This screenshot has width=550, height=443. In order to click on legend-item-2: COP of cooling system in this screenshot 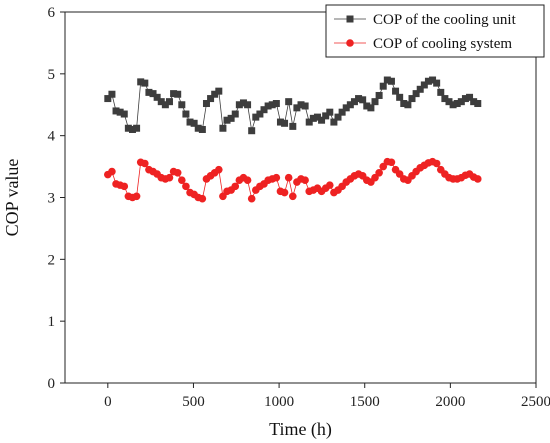, I will do `click(423, 44)`.